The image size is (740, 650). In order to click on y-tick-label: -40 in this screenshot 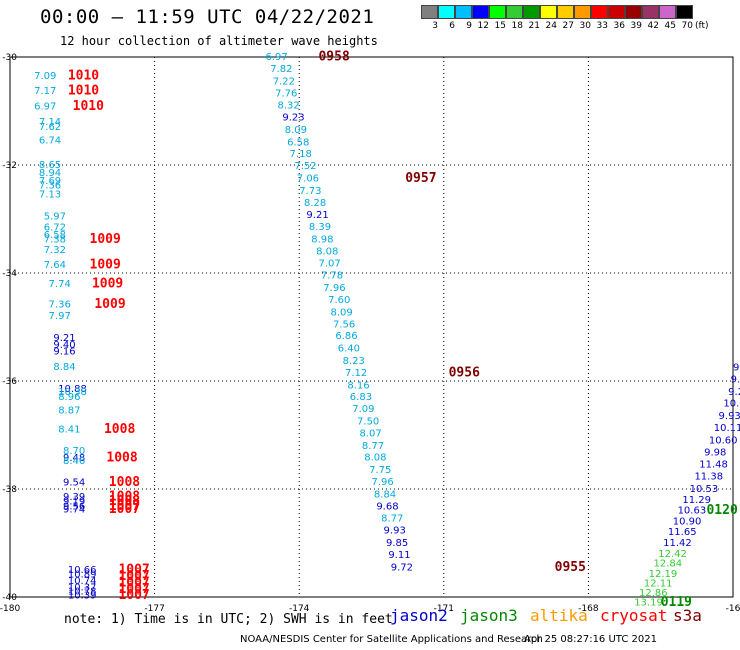, I will do `click(9, 598)`.